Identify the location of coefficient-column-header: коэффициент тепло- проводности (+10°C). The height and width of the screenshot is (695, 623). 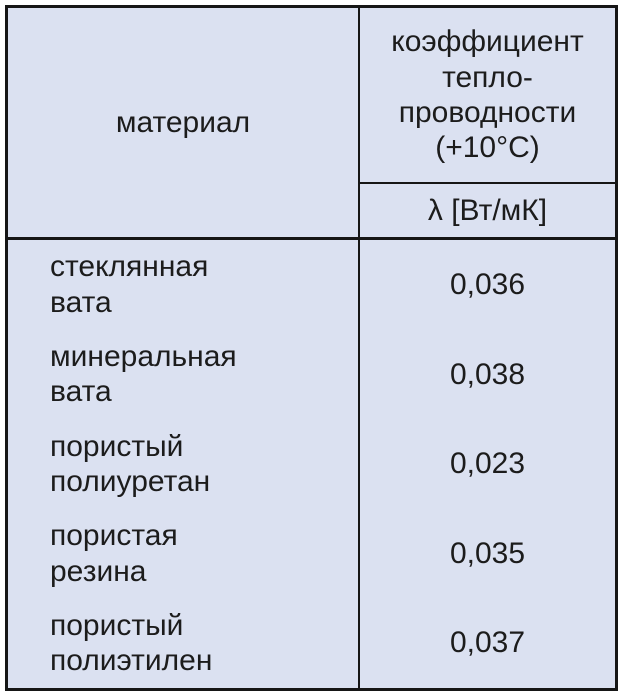
(486, 96).